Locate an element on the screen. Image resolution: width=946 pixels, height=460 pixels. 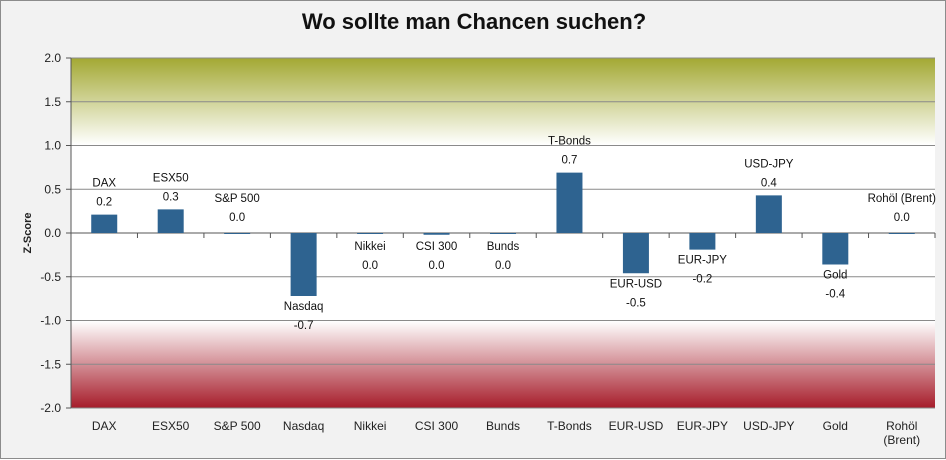
x-tick-label: ESX50 is located at coordinates (171, 426).